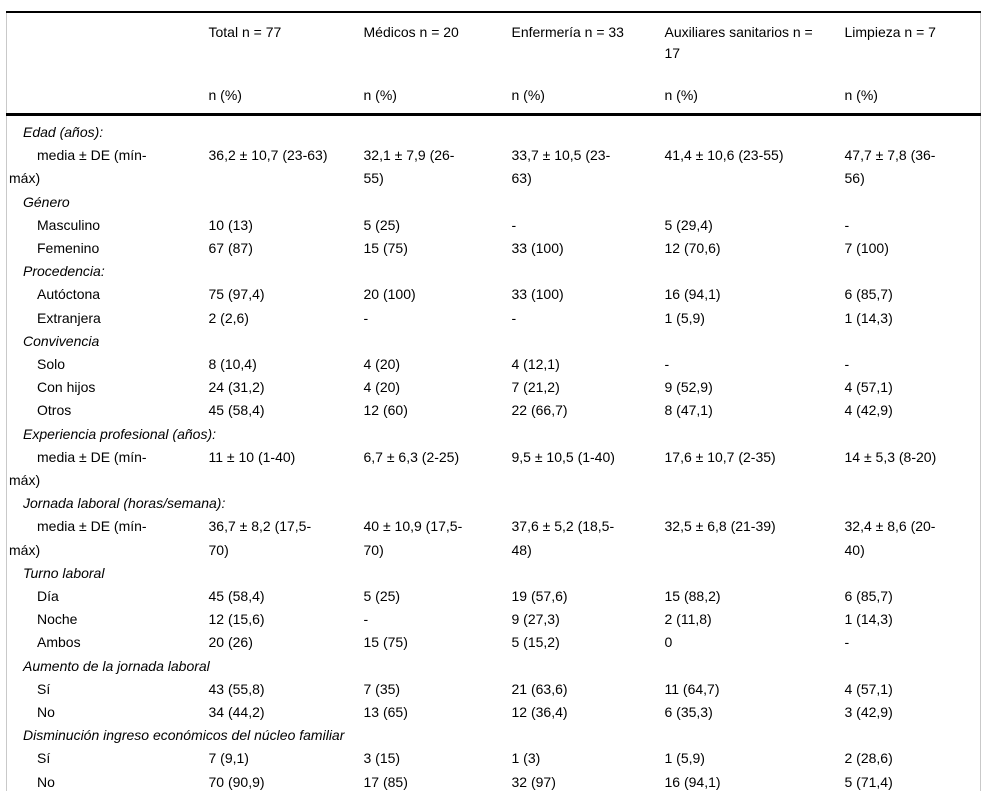 Image resolution: width=992 pixels, height=791 pixels. Describe the element at coordinates (539, 688) in the screenshot. I see `value-cell: 21 (63,6)` at that location.